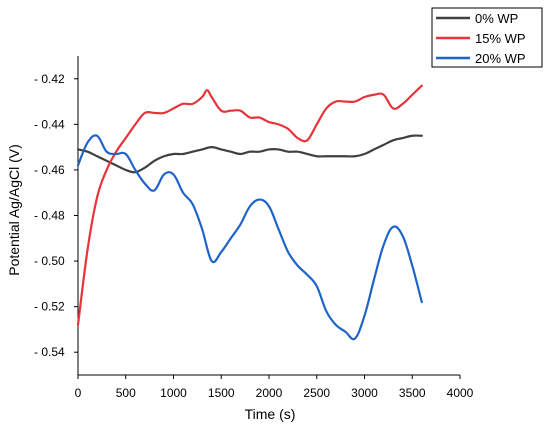 The height and width of the screenshot is (430, 550). What do you see at coordinates (500, 38) in the screenshot?
I see `legend-label-1: 15% WP` at bounding box center [500, 38].